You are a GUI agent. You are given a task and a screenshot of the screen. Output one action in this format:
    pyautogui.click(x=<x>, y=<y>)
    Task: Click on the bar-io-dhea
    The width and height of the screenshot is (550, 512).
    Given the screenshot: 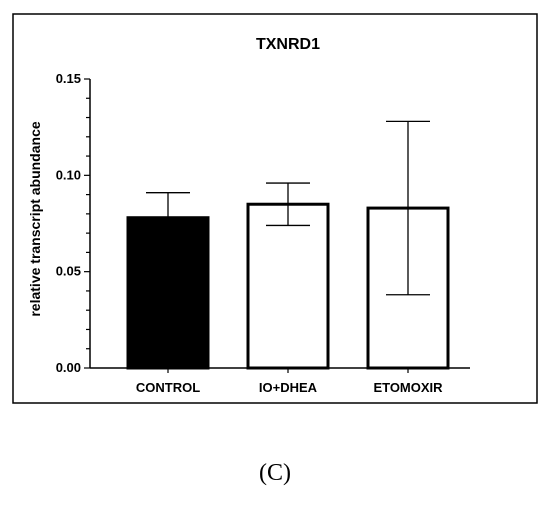 What is the action you would take?
    pyautogui.click(x=288, y=286)
    